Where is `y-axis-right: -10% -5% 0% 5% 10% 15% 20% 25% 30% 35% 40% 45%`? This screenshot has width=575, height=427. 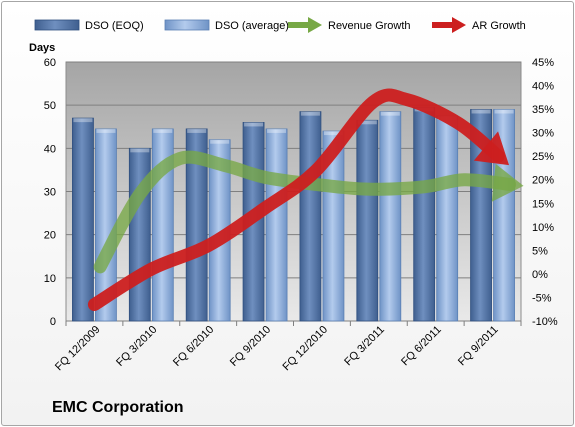
y-axis-right: -10% -5% 0% 5% 10% 15% 20% 25% 30% 35% 40% 45% is located at coordinates (545, 192).